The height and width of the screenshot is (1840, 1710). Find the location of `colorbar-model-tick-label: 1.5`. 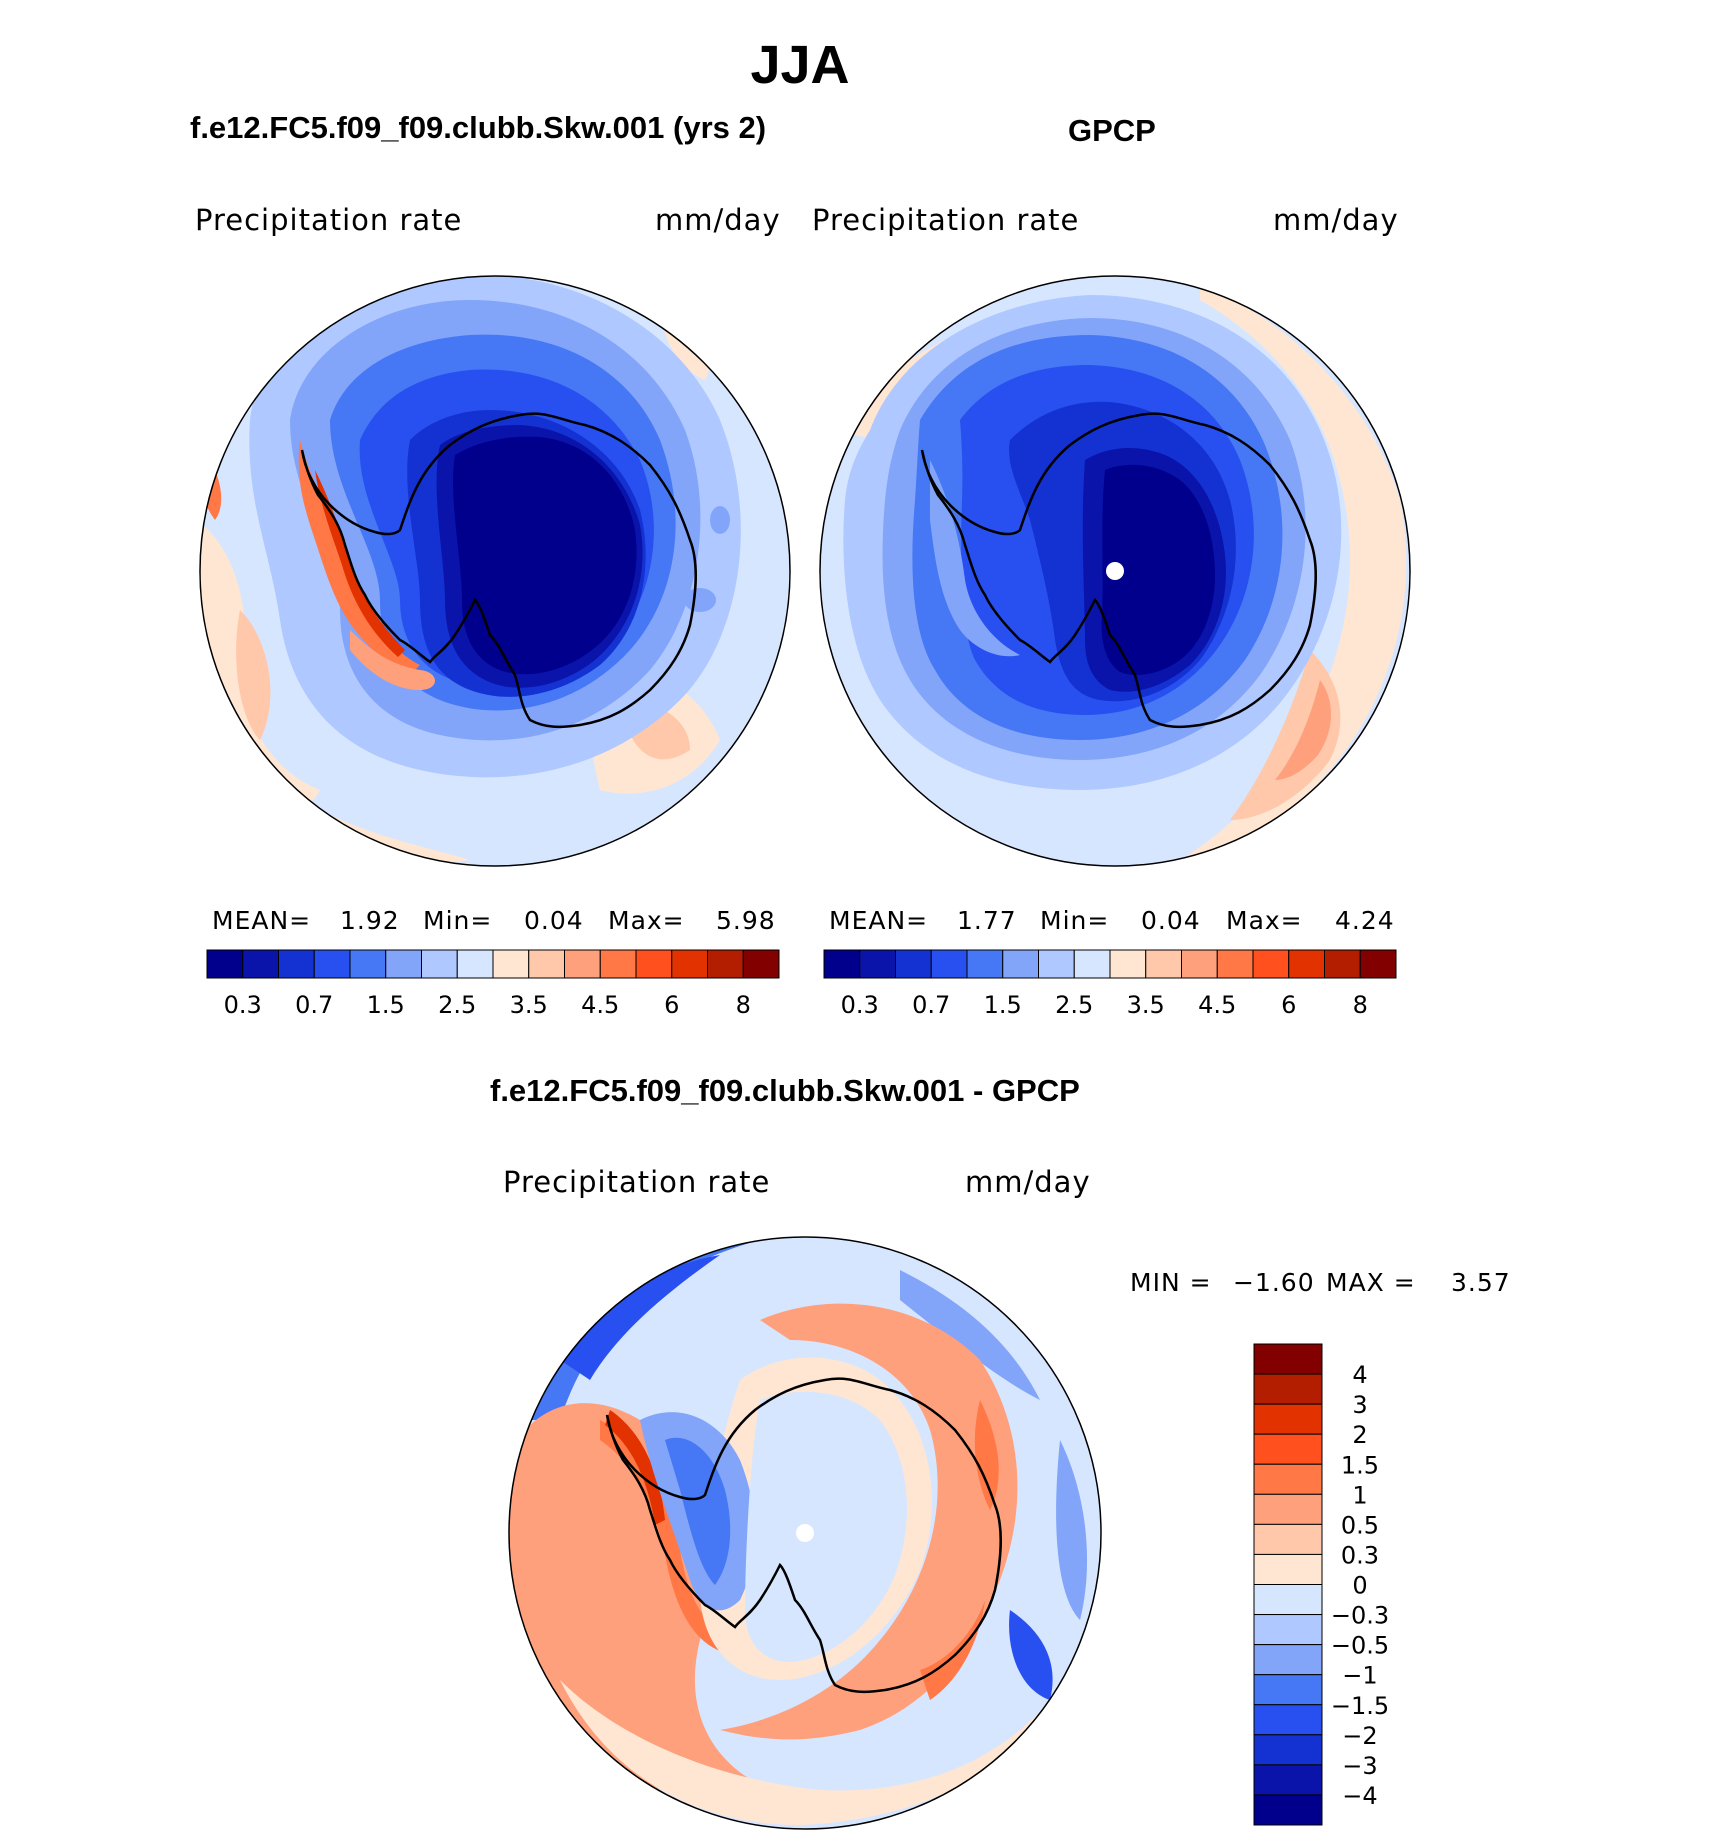

colorbar-model-tick-label: 1.5 is located at coordinates (386, 1005).